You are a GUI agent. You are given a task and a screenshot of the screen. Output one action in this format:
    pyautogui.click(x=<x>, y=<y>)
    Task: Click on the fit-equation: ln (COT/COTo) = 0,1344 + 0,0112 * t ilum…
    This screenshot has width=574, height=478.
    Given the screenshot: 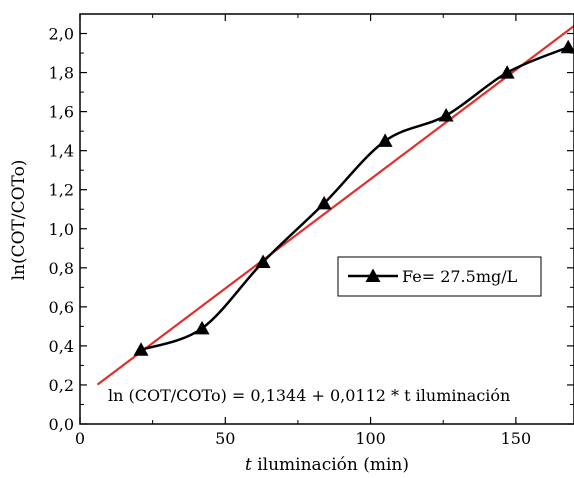 What is the action you would take?
    pyautogui.click(x=309, y=395)
    